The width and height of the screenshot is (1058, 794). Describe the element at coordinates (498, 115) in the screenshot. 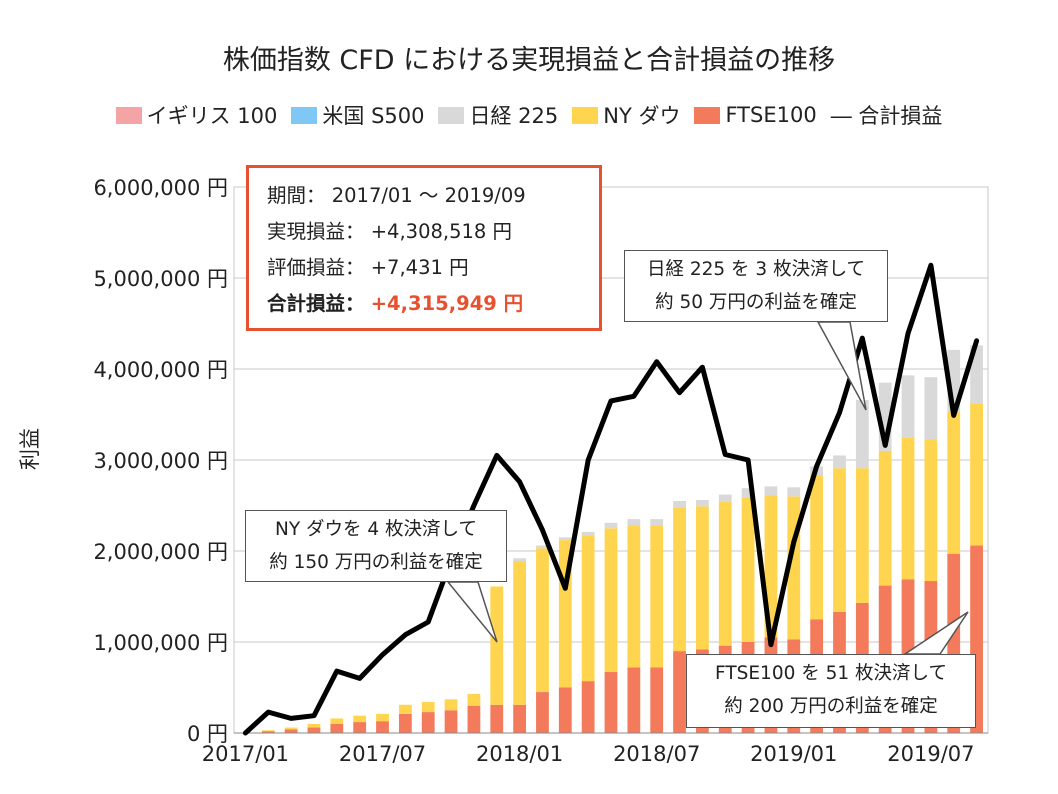

I see `legend-item-nikkei: 日経 225` at that location.